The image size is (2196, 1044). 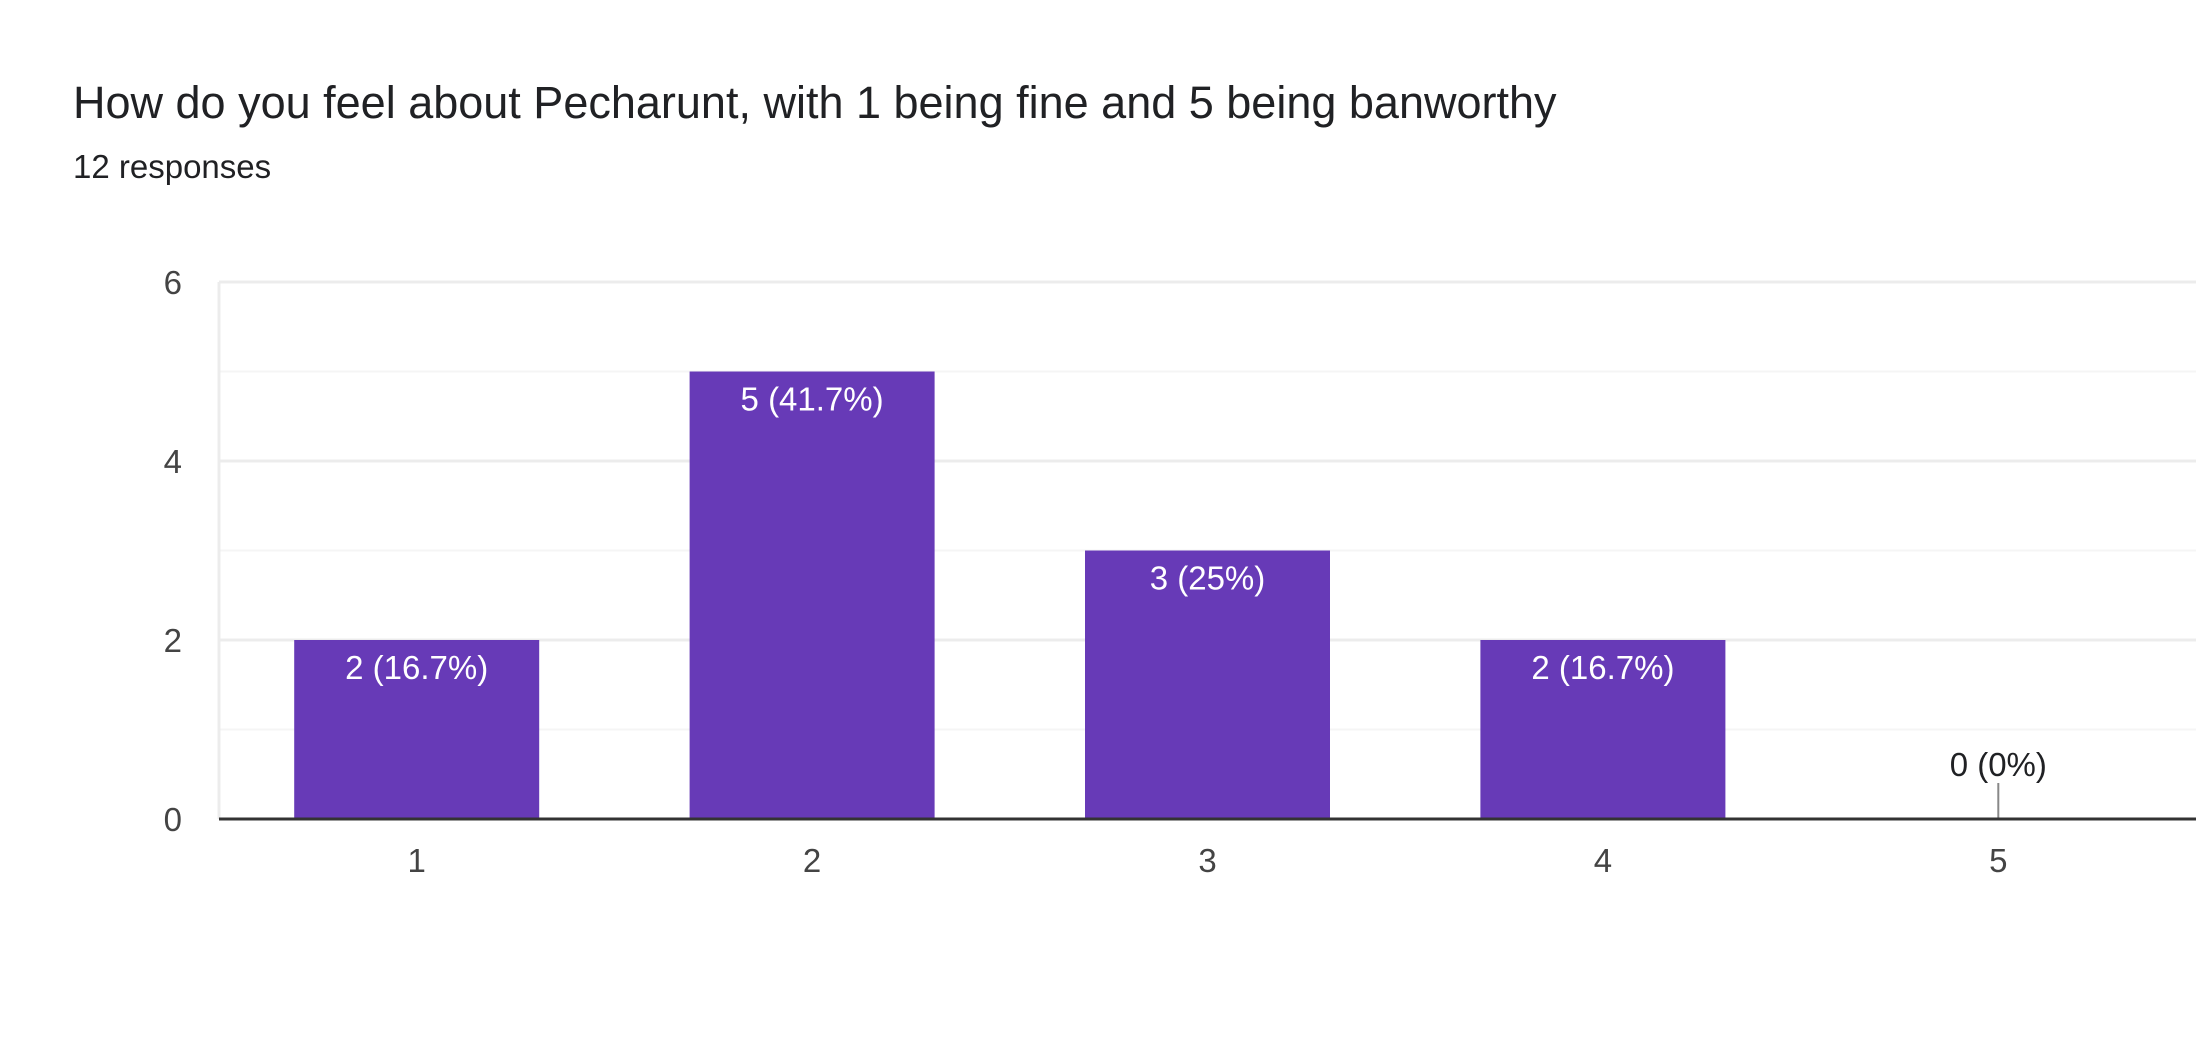 What do you see at coordinates (172, 166) in the screenshot?
I see `response-count: 12 responses` at bounding box center [172, 166].